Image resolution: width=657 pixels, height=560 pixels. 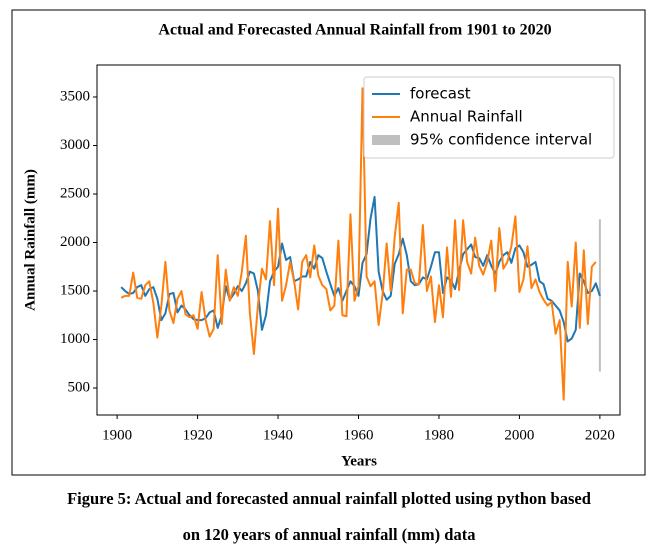 What do you see at coordinates (386, 140) in the screenshot?
I see `legend-swatch` at bounding box center [386, 140].